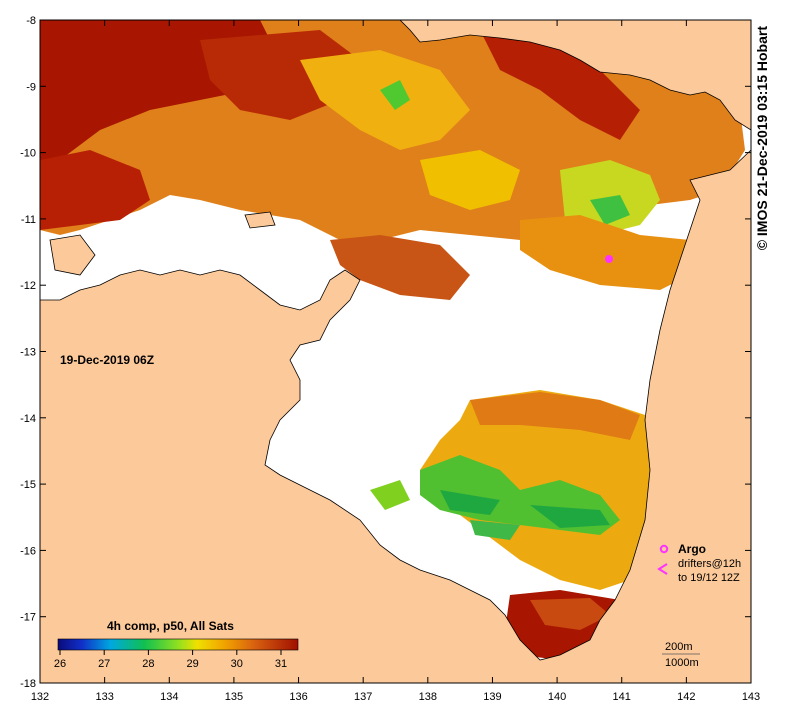 The width and height of the screenshot is (791, 716). Describe the element at coordinates (557, 697) in the screenshot. I see `x-tick-label: 140` at that location.